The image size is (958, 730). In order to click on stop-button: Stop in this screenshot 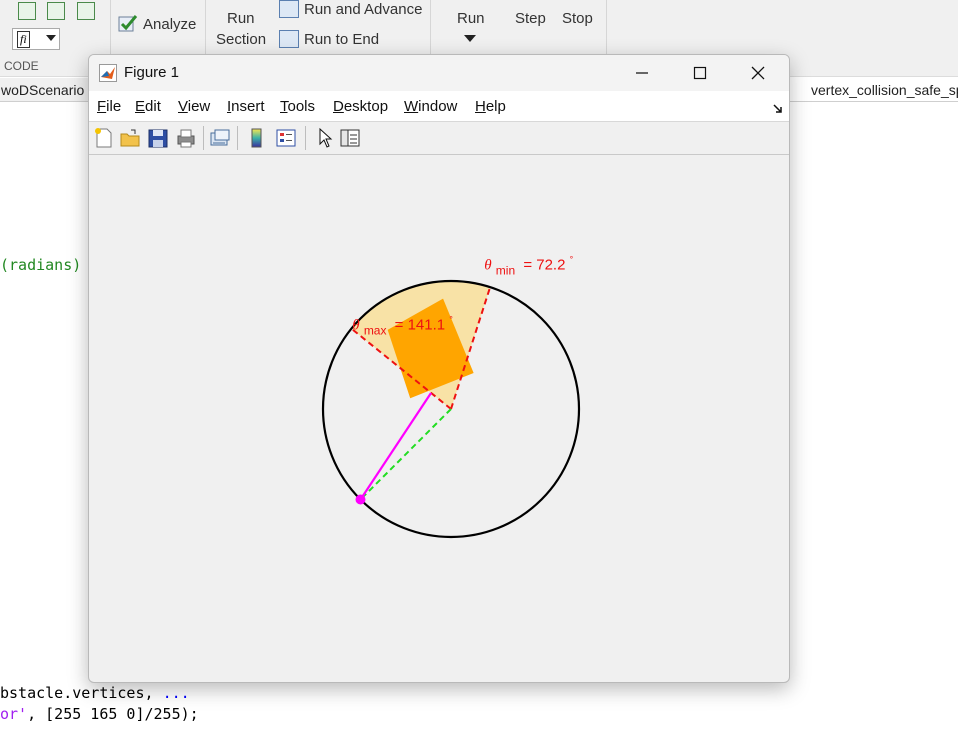, I will do `click(577, 18)`.